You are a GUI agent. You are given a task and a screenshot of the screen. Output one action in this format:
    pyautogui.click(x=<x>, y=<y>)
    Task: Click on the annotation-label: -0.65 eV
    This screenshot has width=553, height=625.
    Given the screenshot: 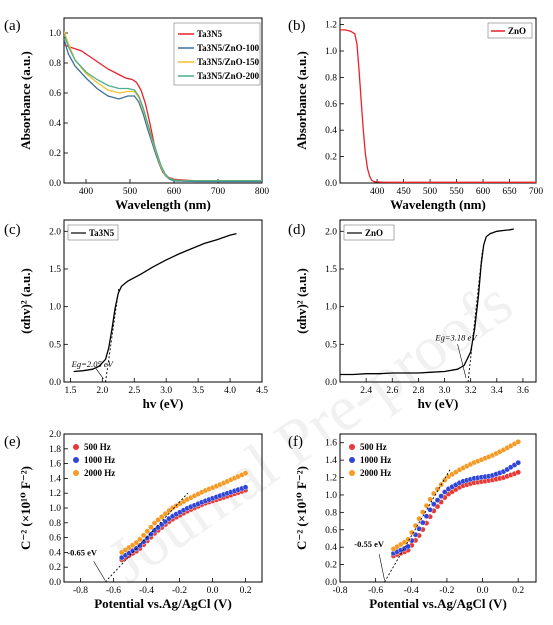 What is the action you would take?
    pyautogui.click(x=82, y=552)
    